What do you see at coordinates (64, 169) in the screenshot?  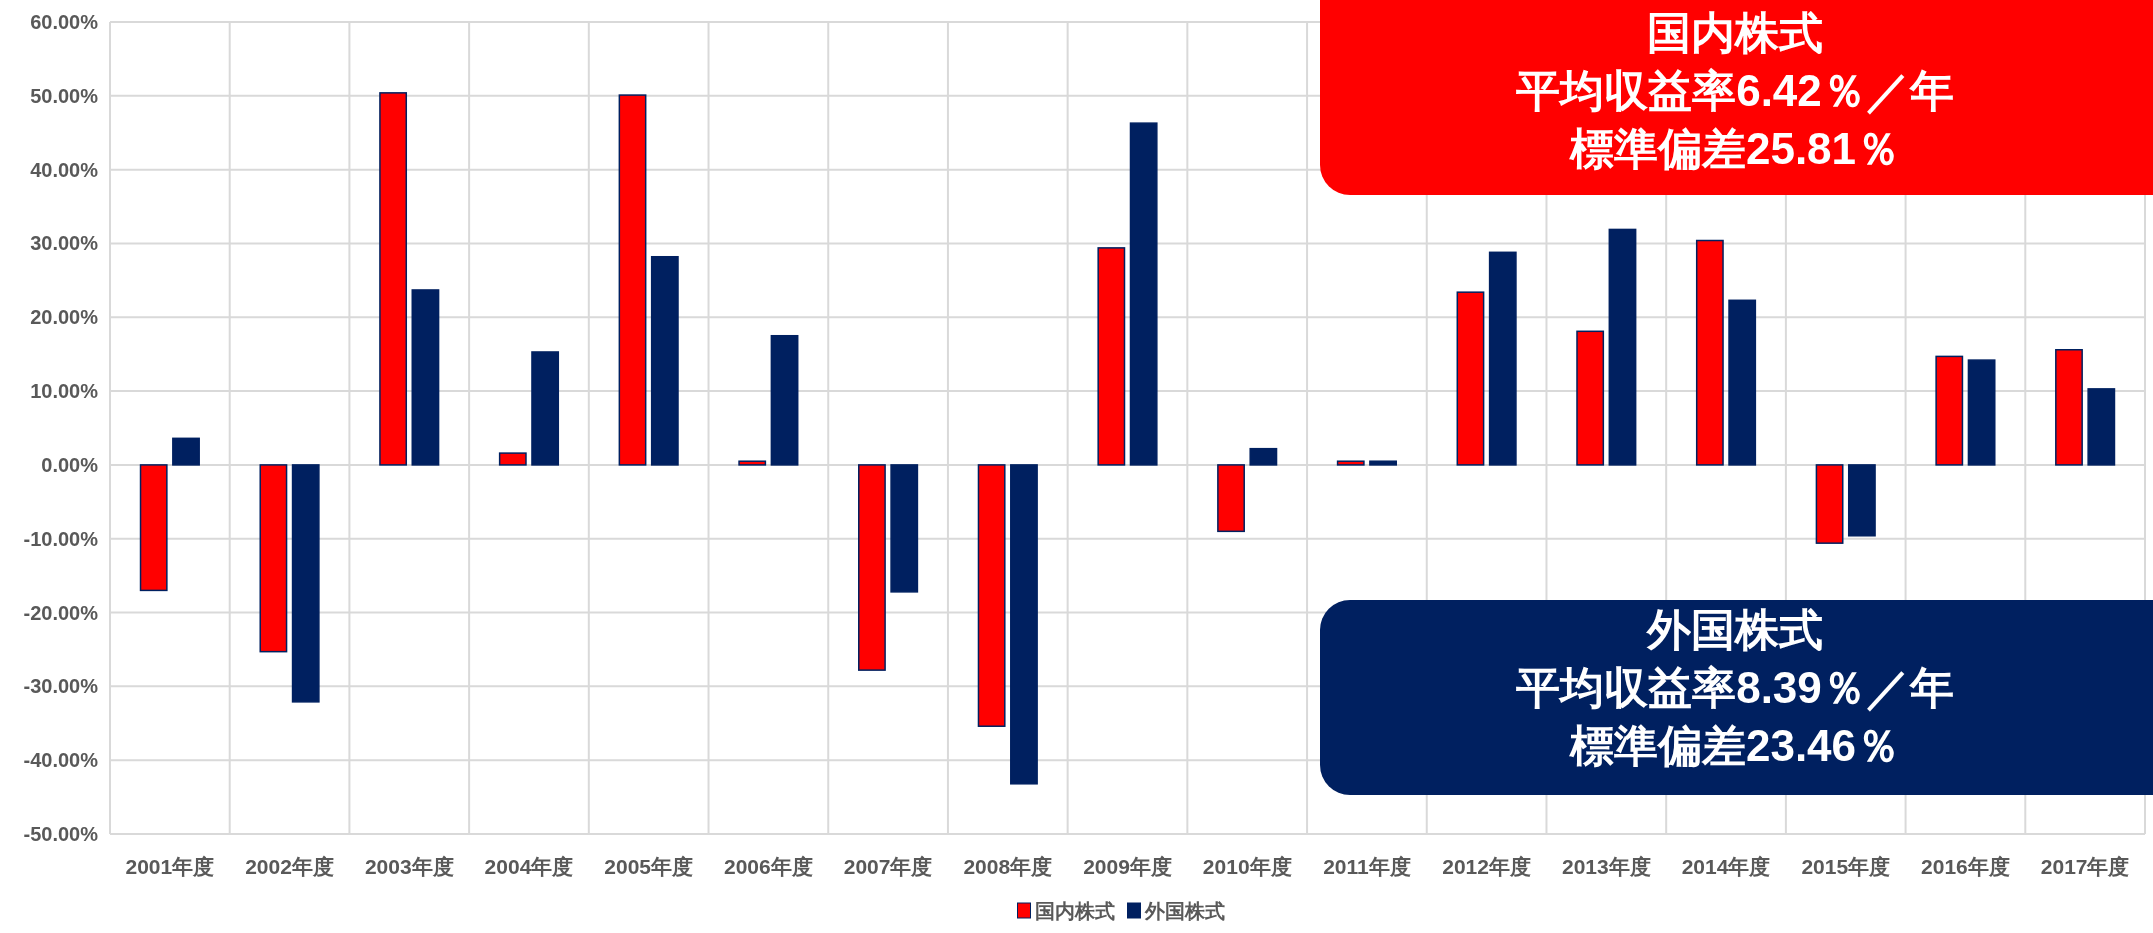 I see `y-tick-label: 40.00%` at bounding box center [64, 169].